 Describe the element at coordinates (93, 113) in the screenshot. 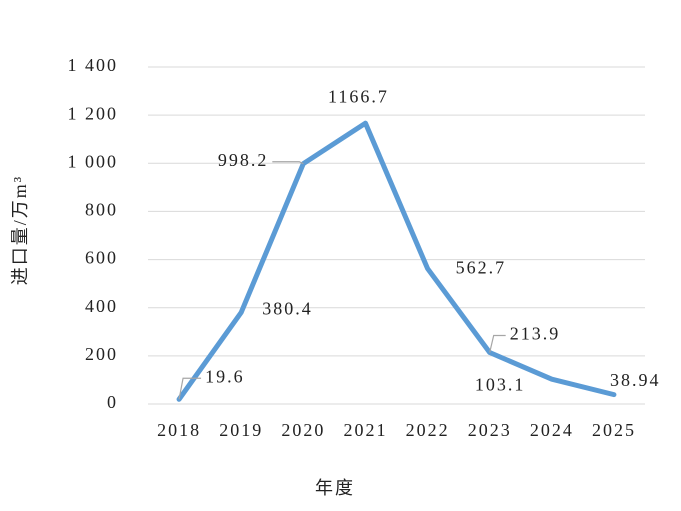

I see `y-tick-label: 1 200` at that location.